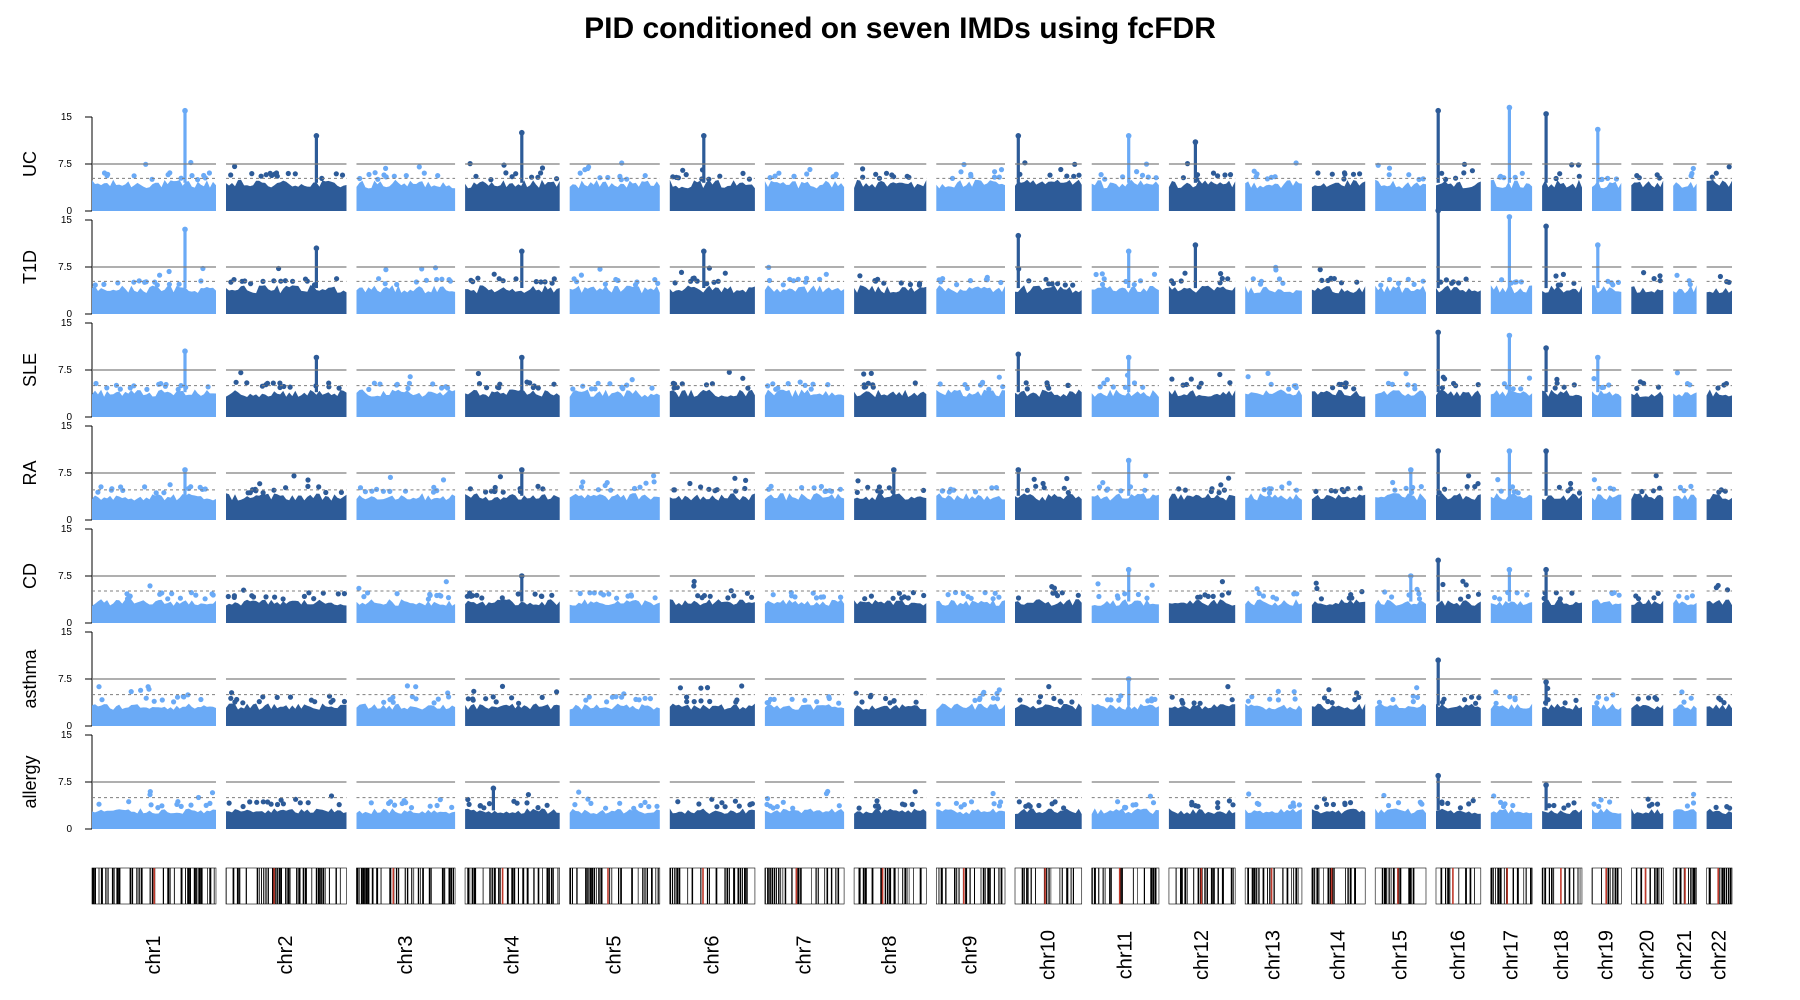  I want to click on chr4-points, so click(512, 186).